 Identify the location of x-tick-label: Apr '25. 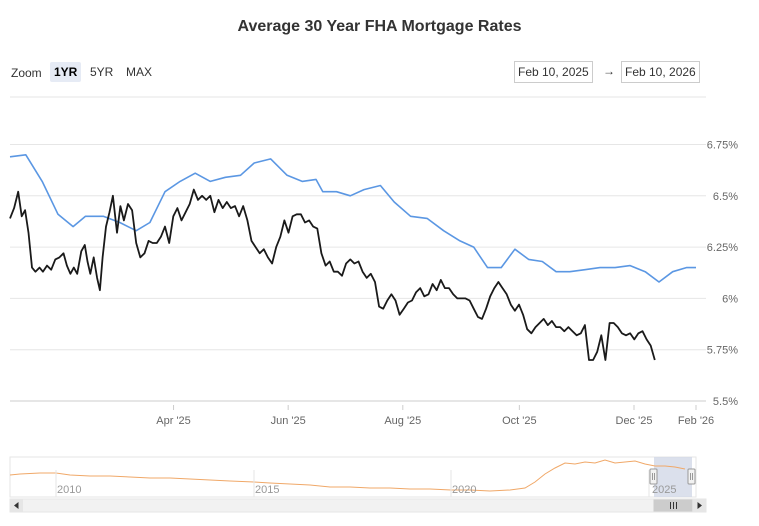
(173, 421).